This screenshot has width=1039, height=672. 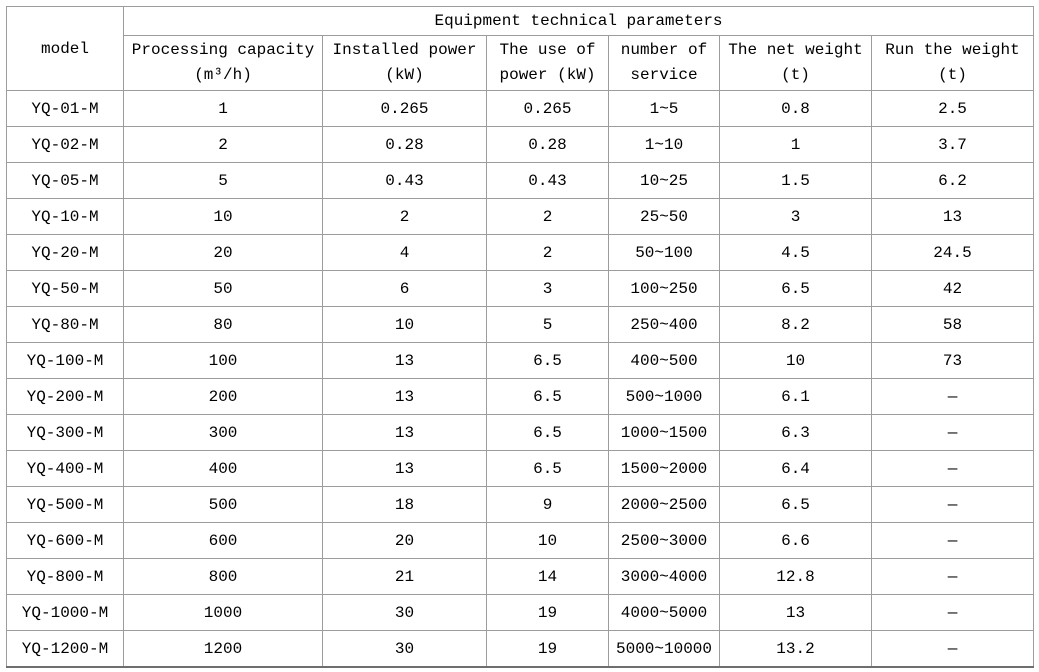 I want to click on value-cell: 10, so click(x=223, y=216).